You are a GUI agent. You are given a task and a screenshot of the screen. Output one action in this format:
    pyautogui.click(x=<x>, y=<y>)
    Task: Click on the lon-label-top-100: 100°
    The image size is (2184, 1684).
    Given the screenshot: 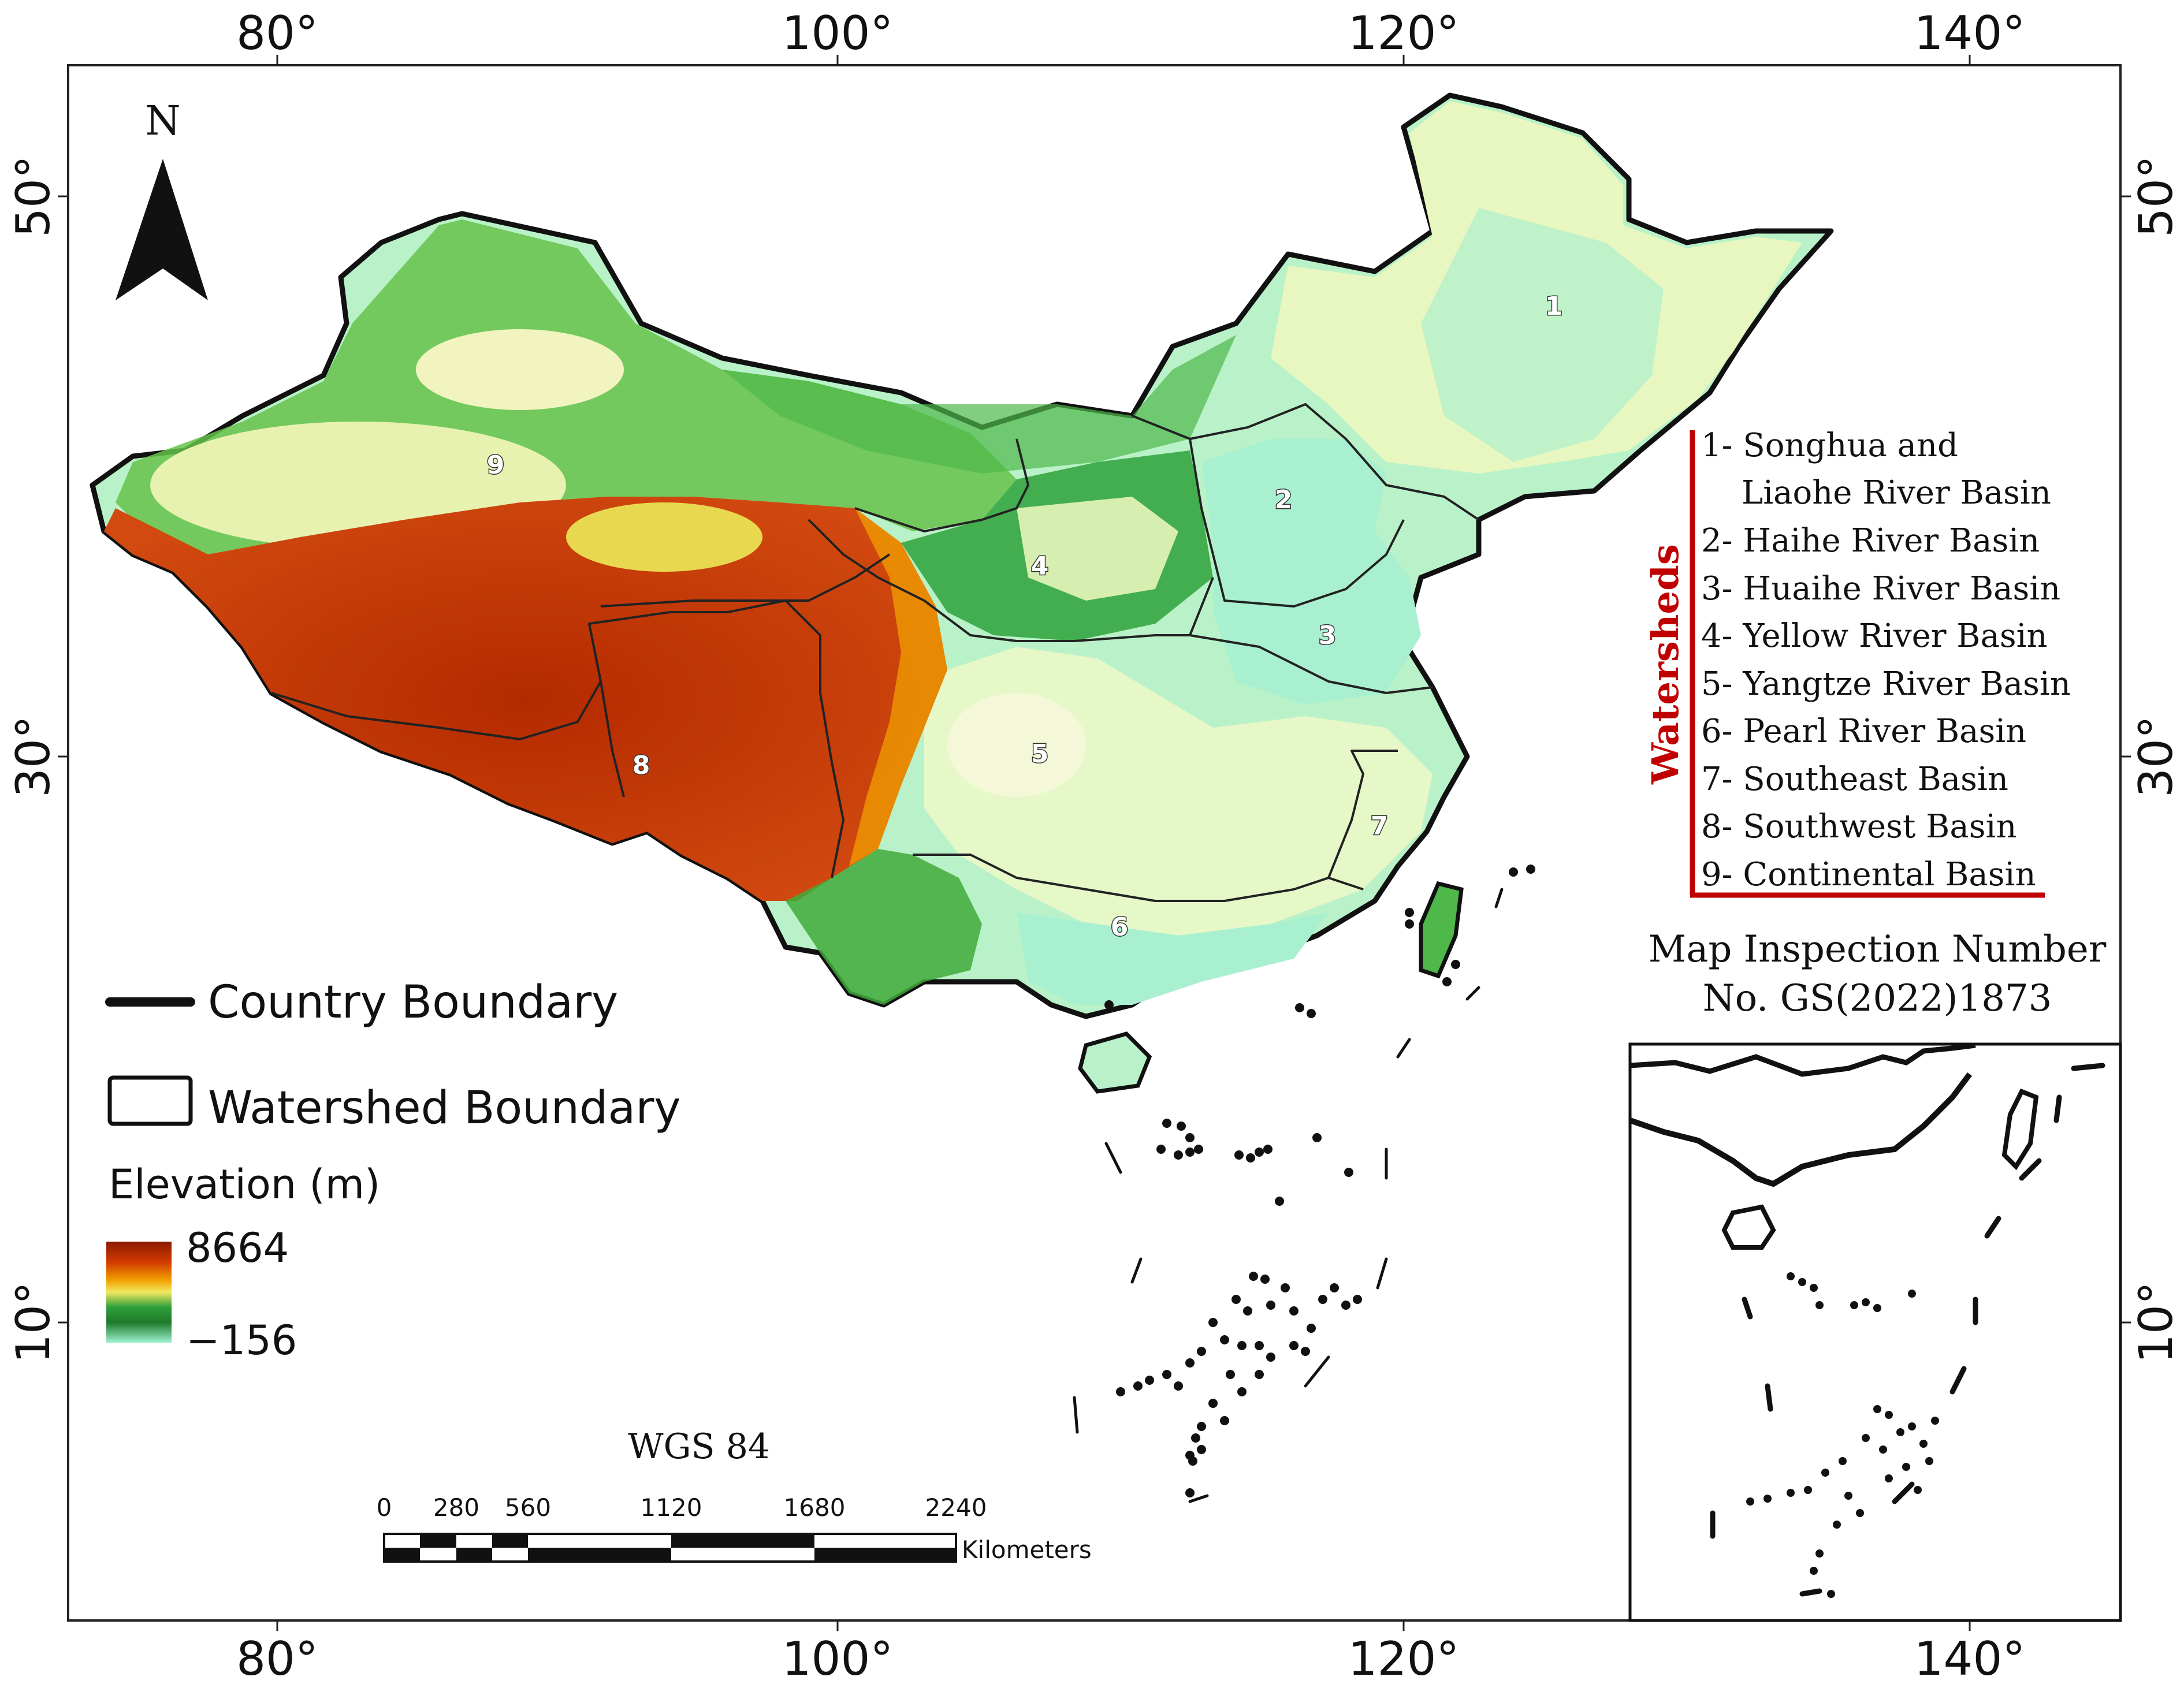 What is the action you would take?
    pyautogui.click(x=838, y=33)
    